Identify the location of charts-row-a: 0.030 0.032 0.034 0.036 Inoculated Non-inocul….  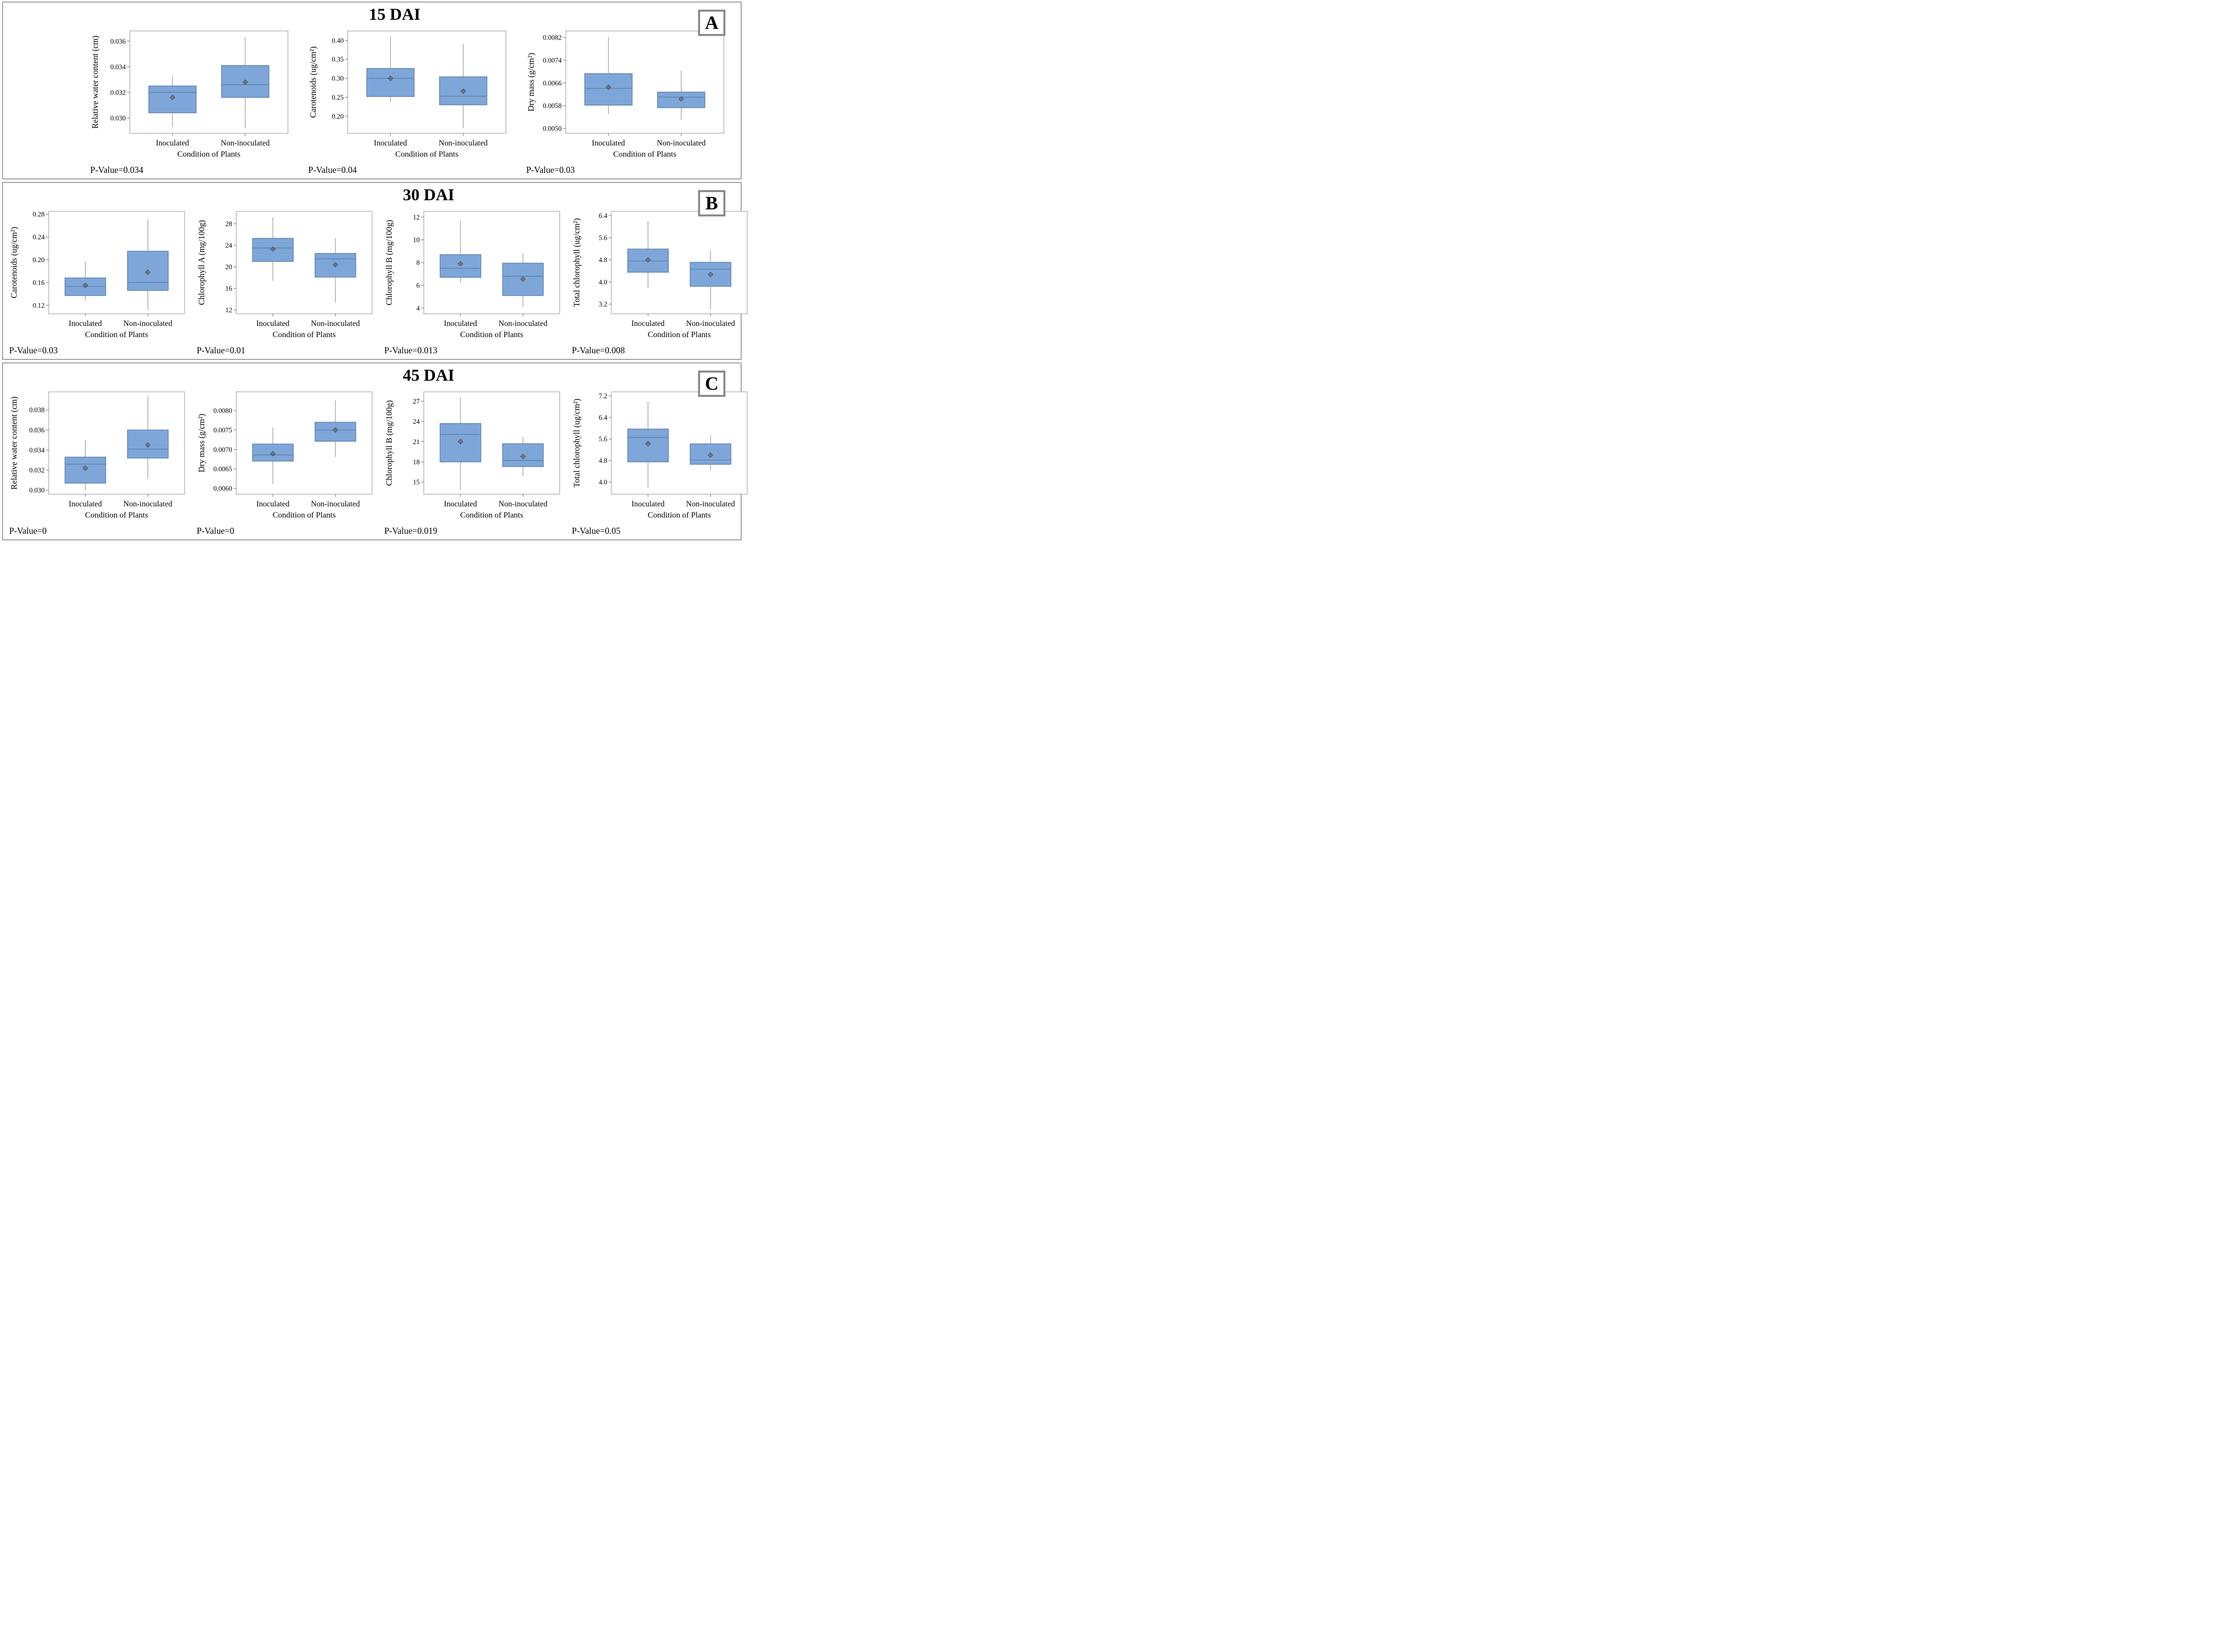
(372, 101).